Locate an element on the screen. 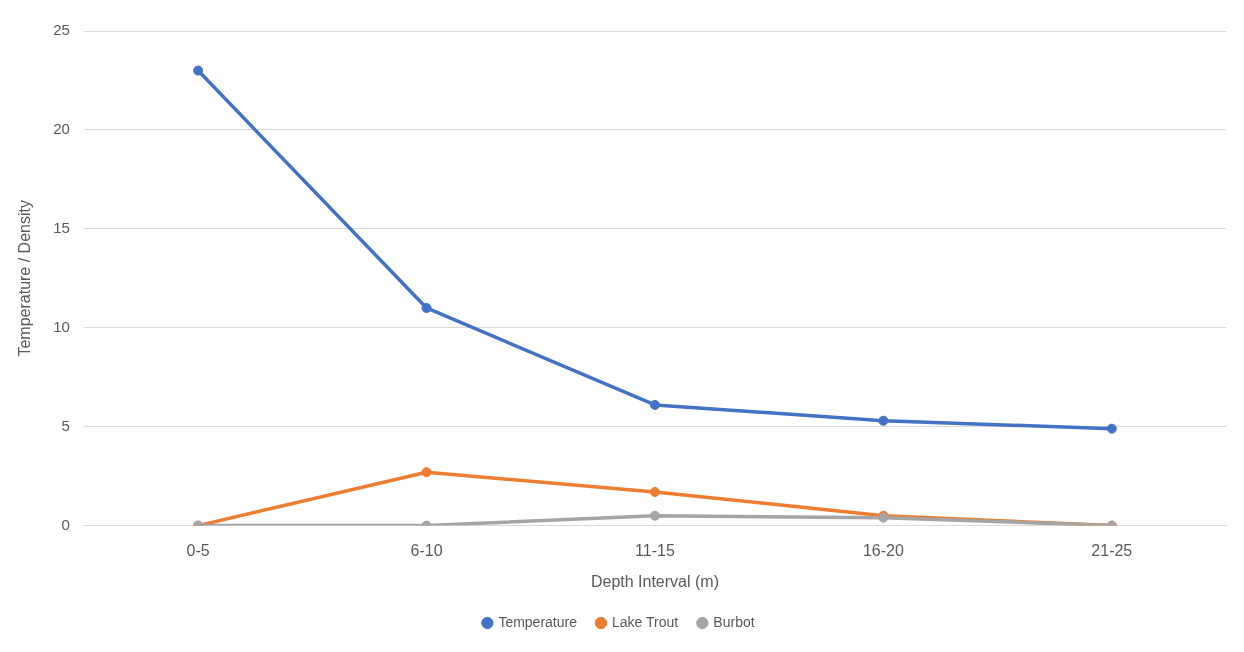 This screenshot has width=1244, height=652. x-tick-label: 0-5 is located at coordinates (198, 550).